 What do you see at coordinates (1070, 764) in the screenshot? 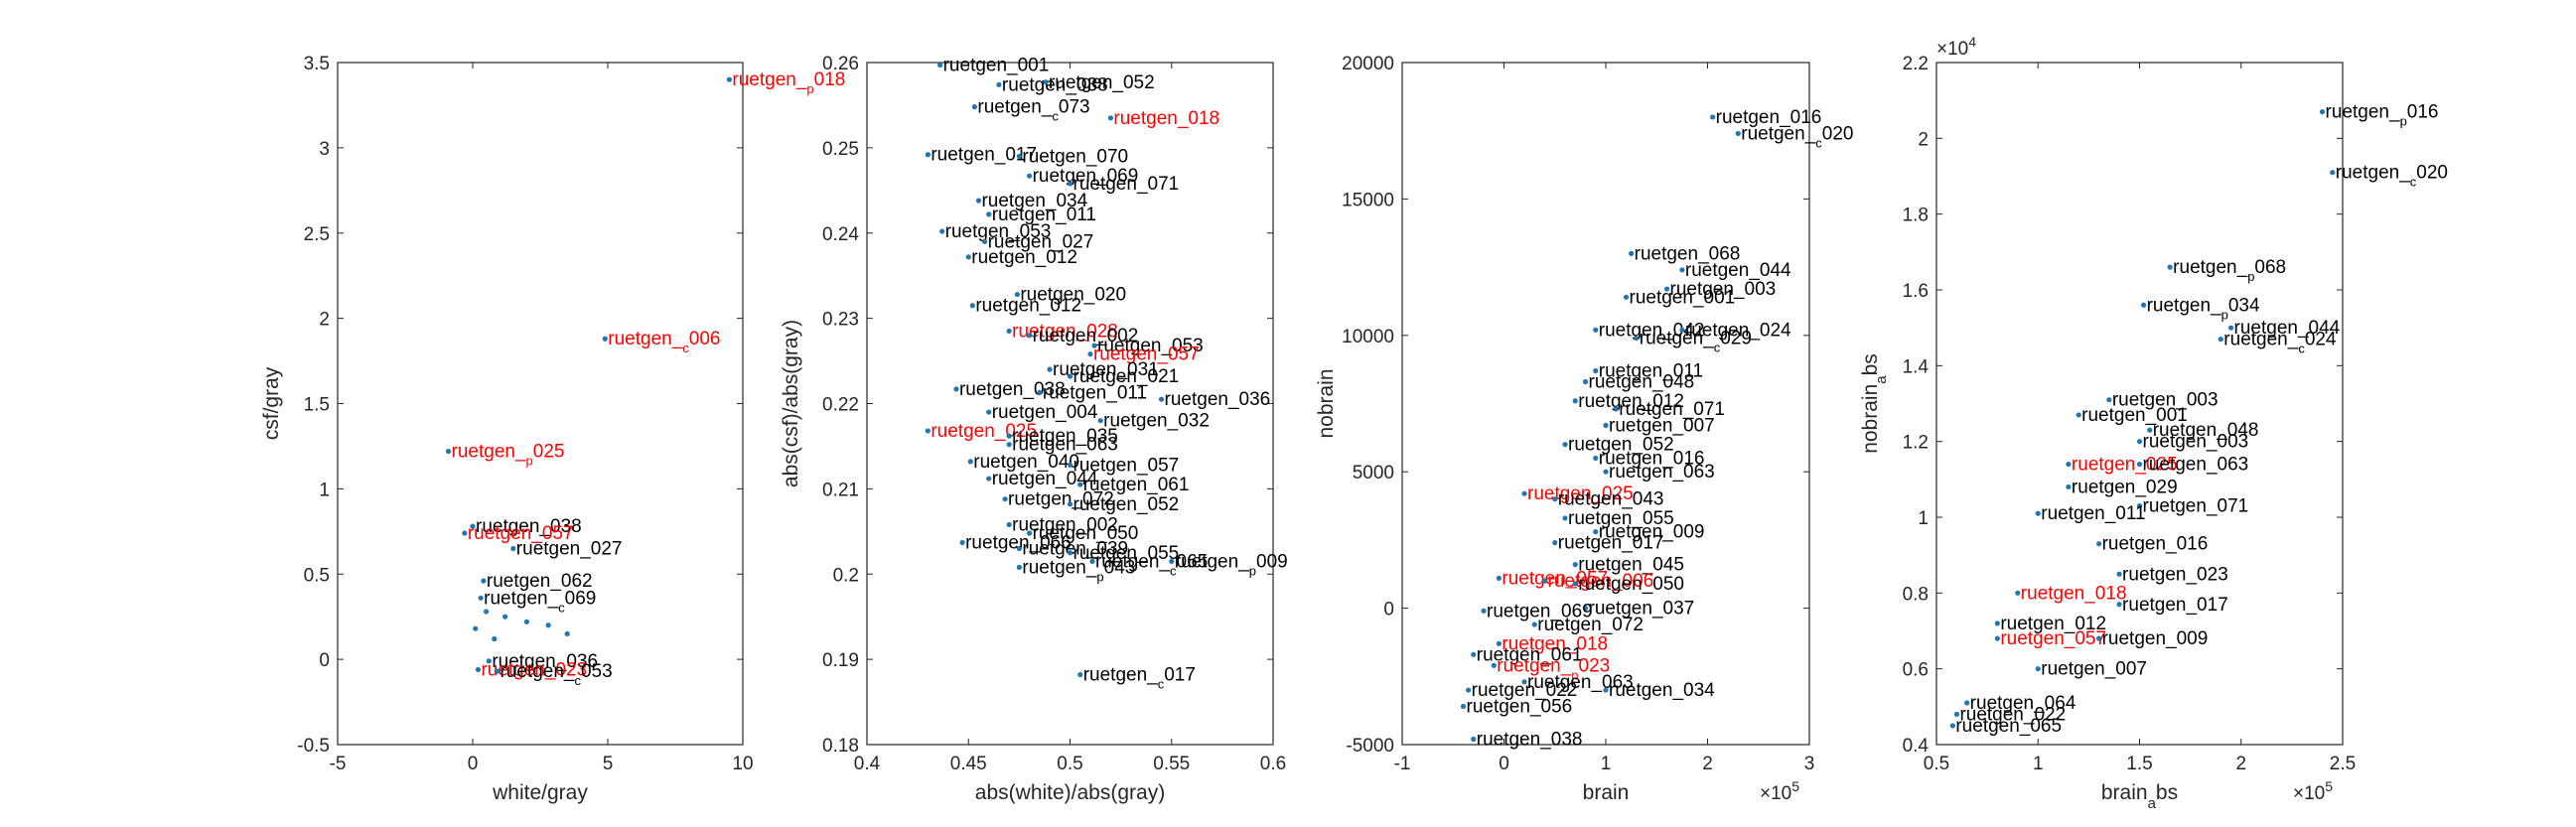
I see `x-tick-label: 0.5` at bounding box center [1070, 764].